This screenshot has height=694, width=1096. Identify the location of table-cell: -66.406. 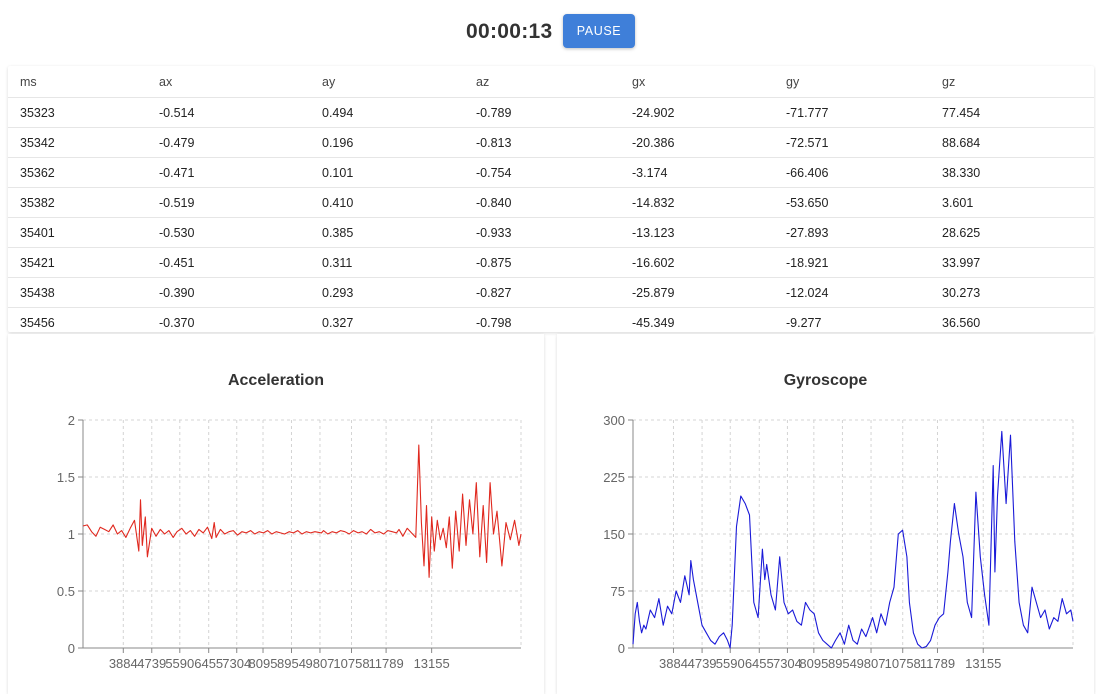
(864, 172).